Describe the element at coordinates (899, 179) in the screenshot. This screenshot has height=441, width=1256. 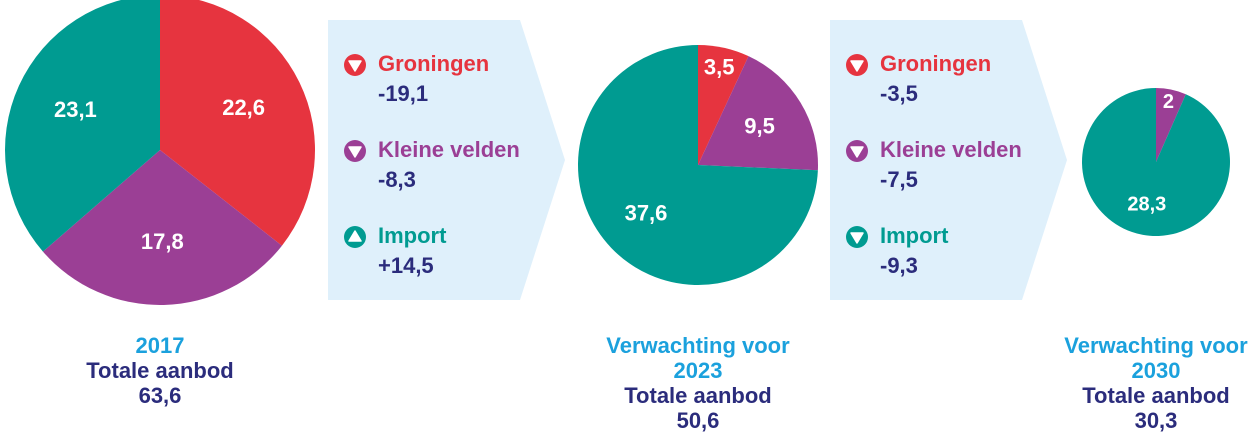
I see `change-value: -7,5` at that location.